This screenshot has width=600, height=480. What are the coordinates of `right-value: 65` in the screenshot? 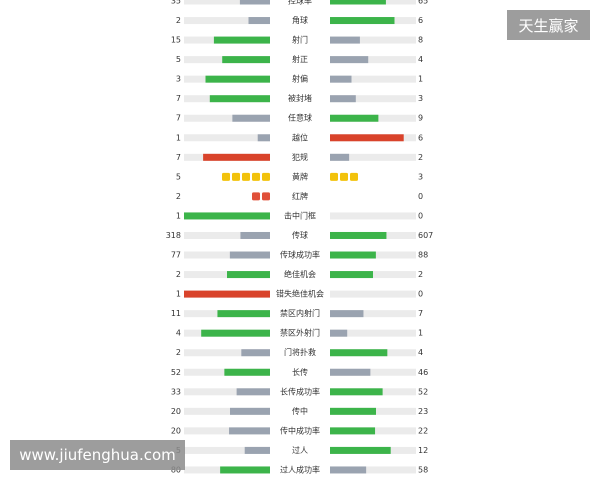 It's located at (423, 3).